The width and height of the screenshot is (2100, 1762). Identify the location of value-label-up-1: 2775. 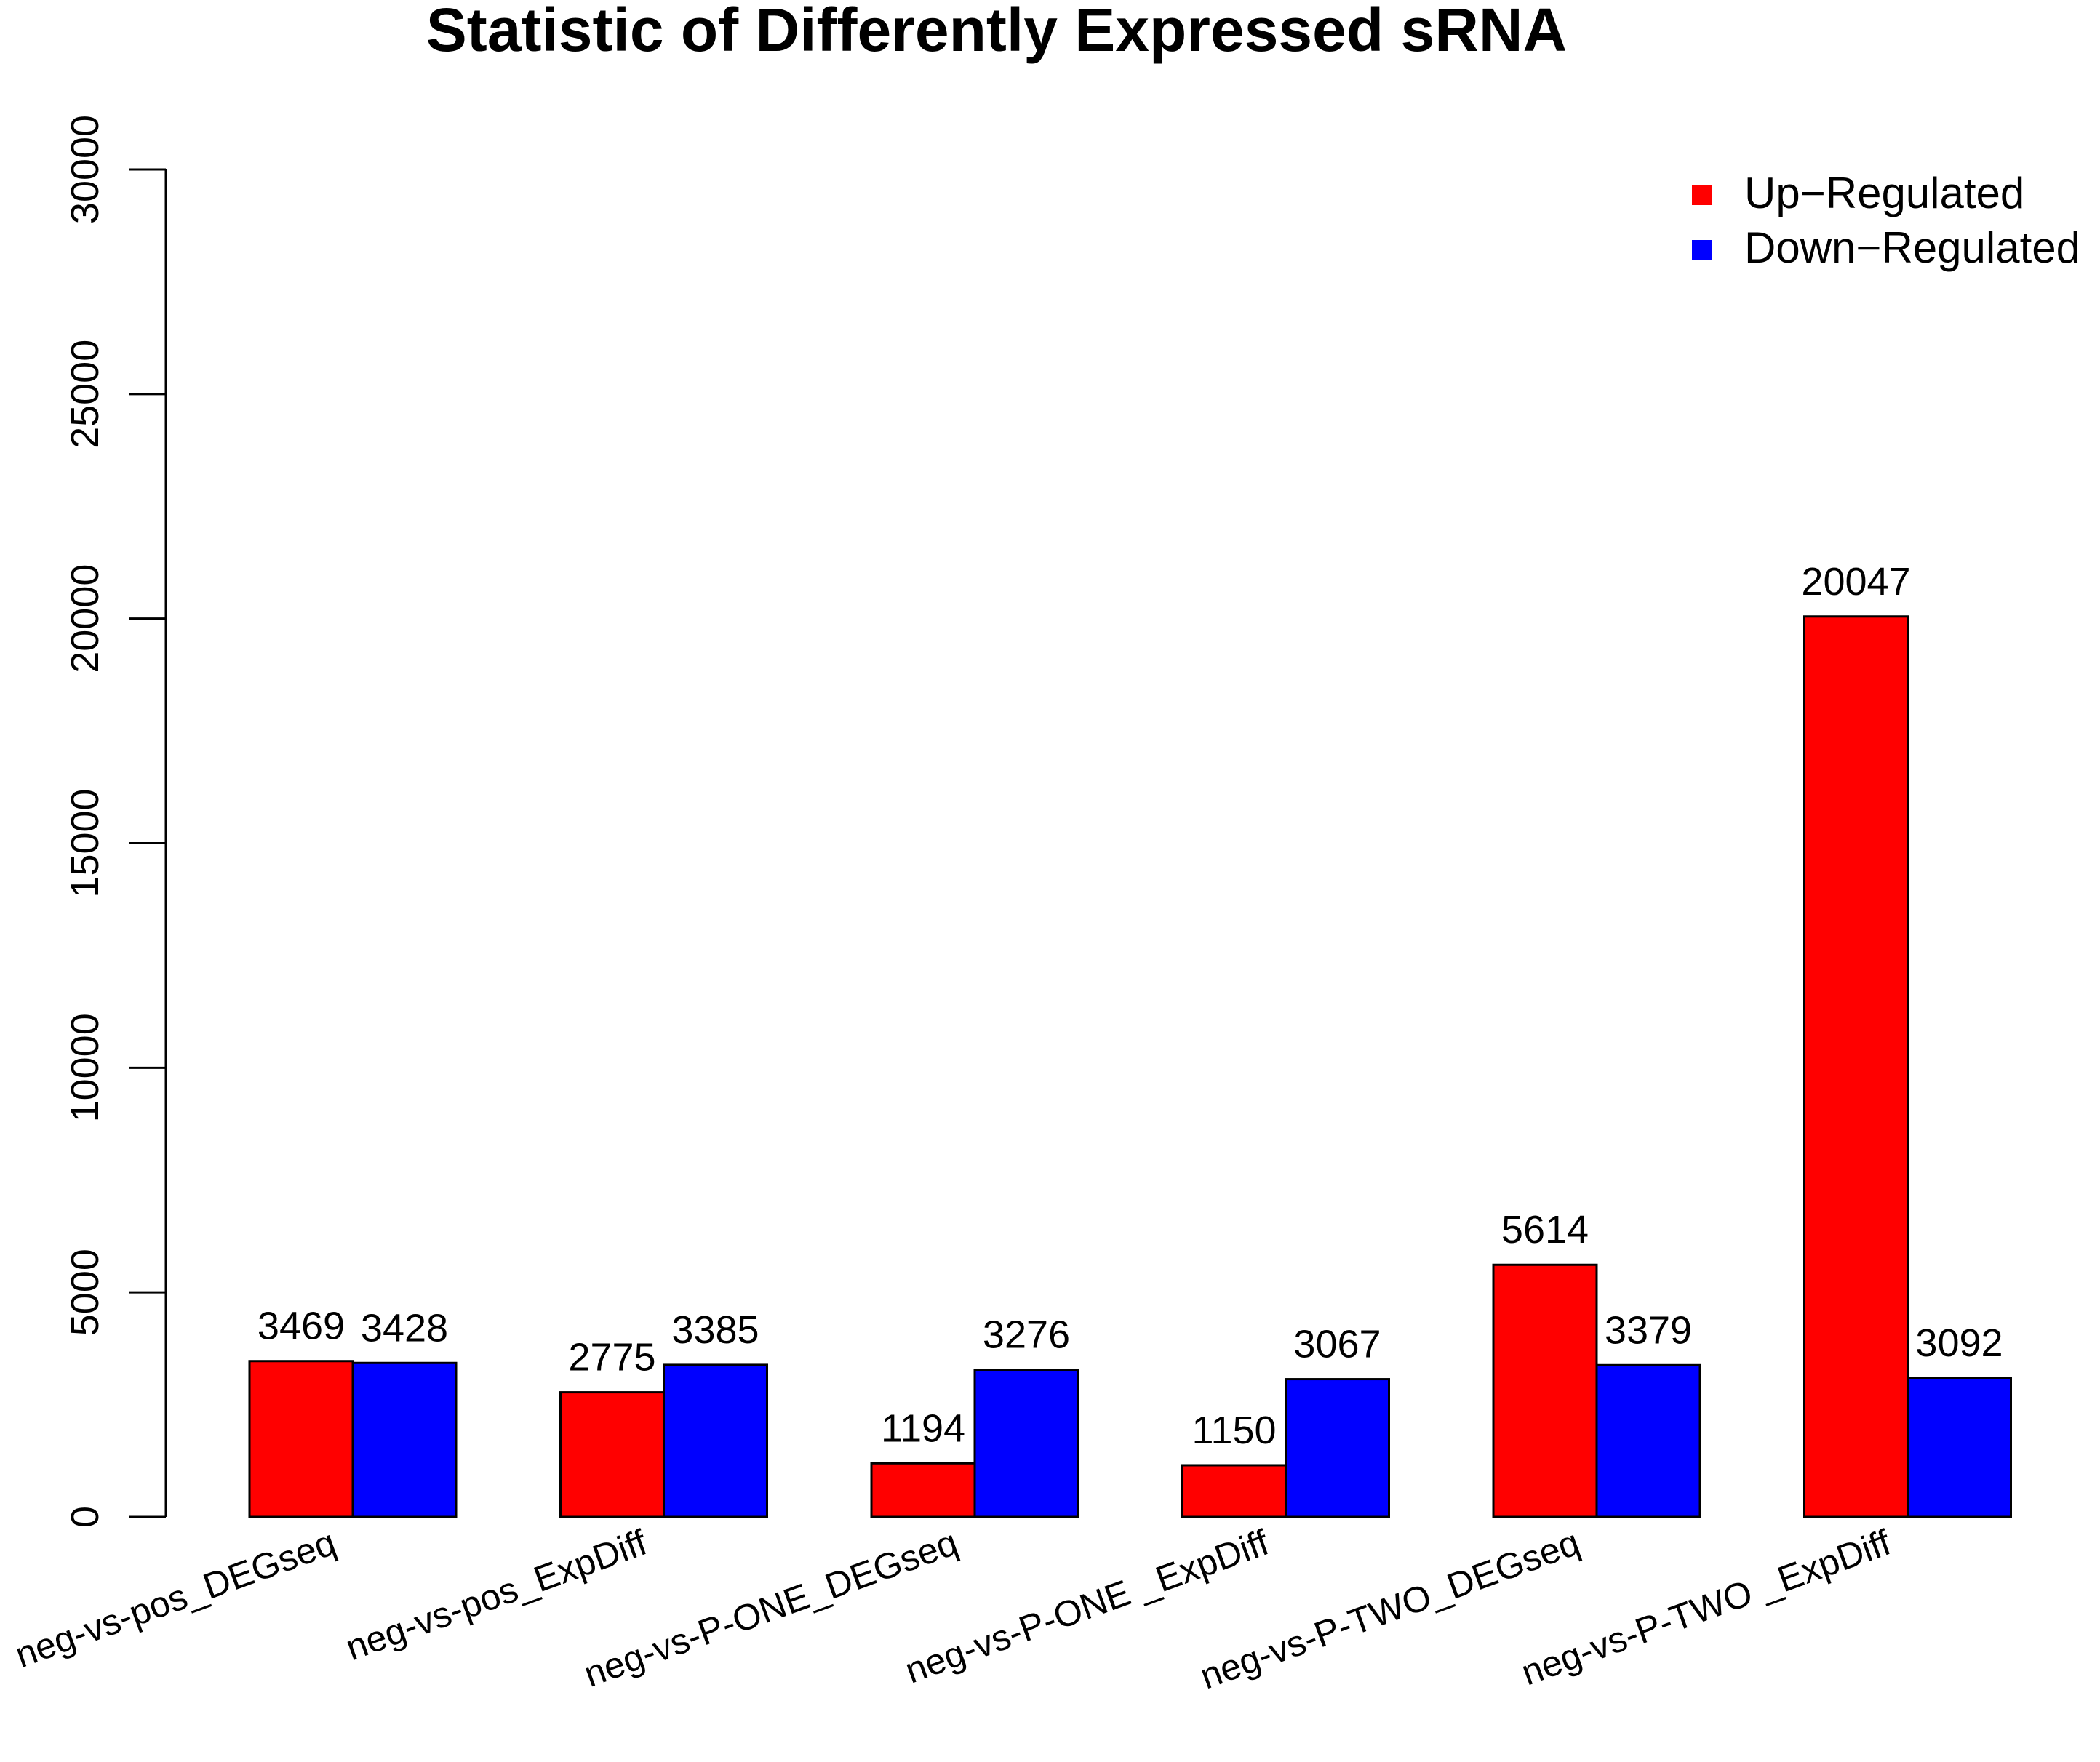
(611, 1357).